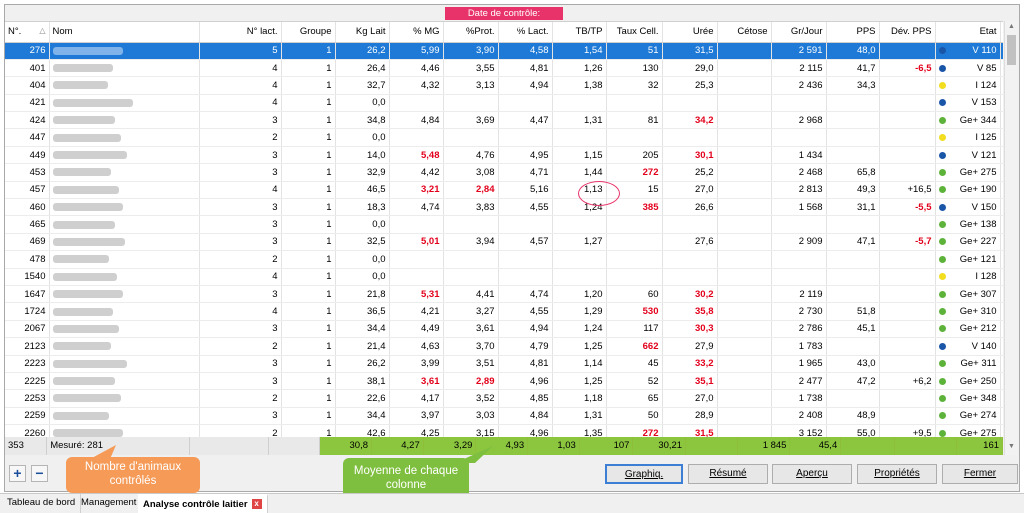 This screenshot has height=513, width=1024. Describe the element at coordinates (1001, 242) in the screenshot. I see `cell-jours: 184` at that location.